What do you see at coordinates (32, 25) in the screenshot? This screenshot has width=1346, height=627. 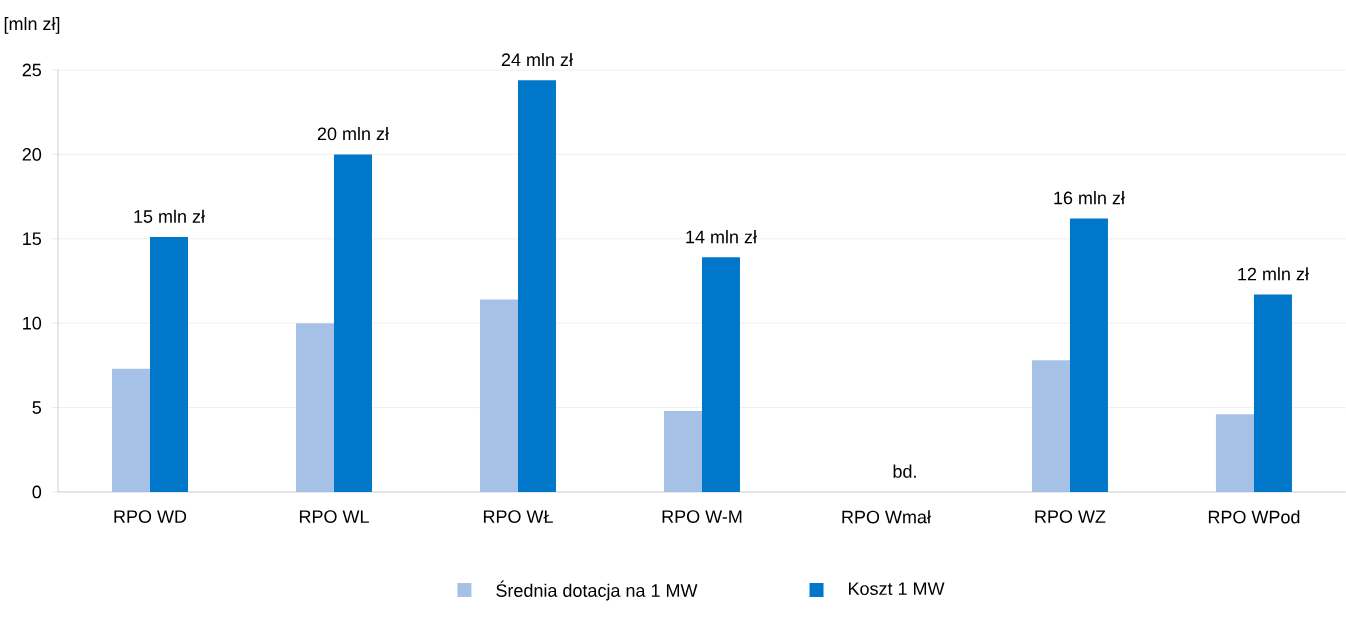 I see `y-axis-title: [mln zł]` at bounding box center [32, 25].